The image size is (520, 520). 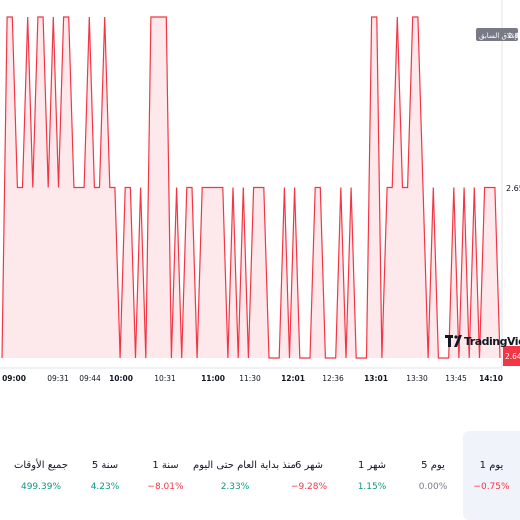 I want to click on period-tab: 5 سنة 4.23%, so click(x=105, y=475).